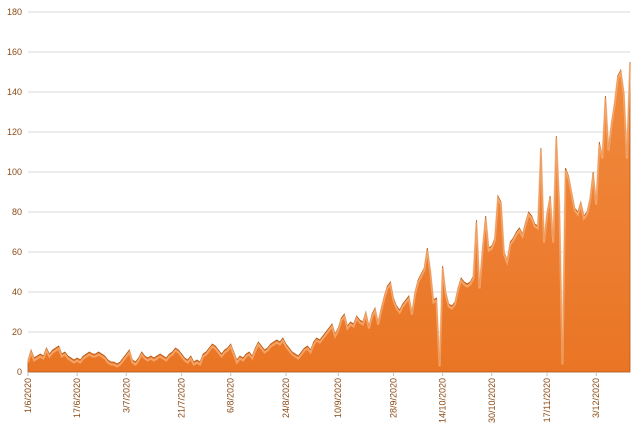 Image resolution: width=640 pixels, height=427 pixels. Describe the element at coordinates (547, 400) in the screenshot. I see `x-tick-label: 17/11/2020` at that location.